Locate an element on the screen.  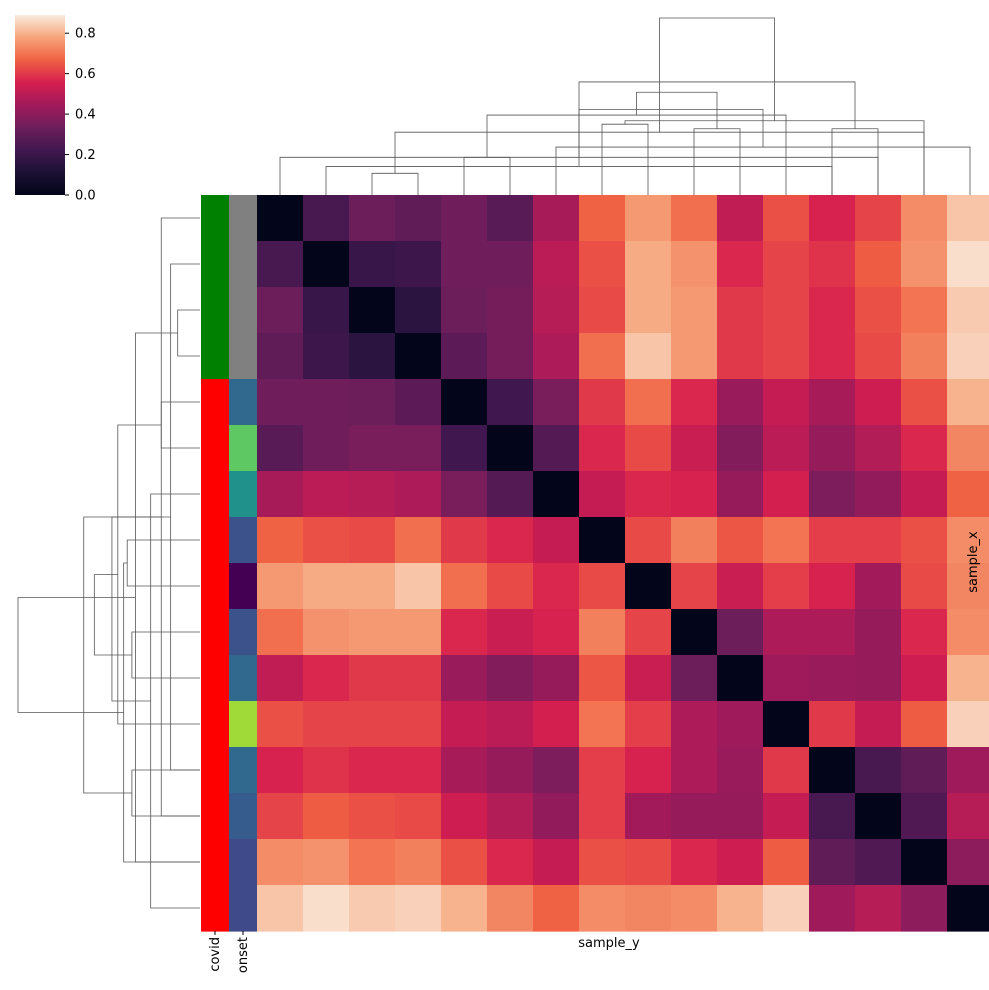
colorbar-tick-label: 0.6 is located at coordinates (85, 74).